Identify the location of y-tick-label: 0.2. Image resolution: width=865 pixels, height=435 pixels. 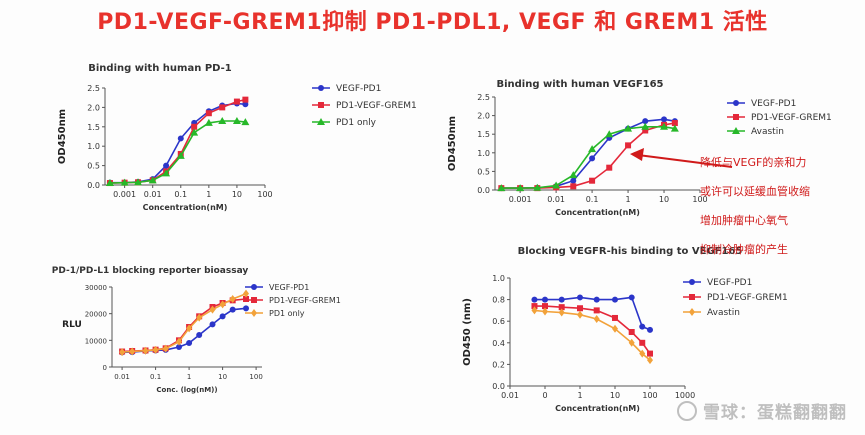
(498, 364).